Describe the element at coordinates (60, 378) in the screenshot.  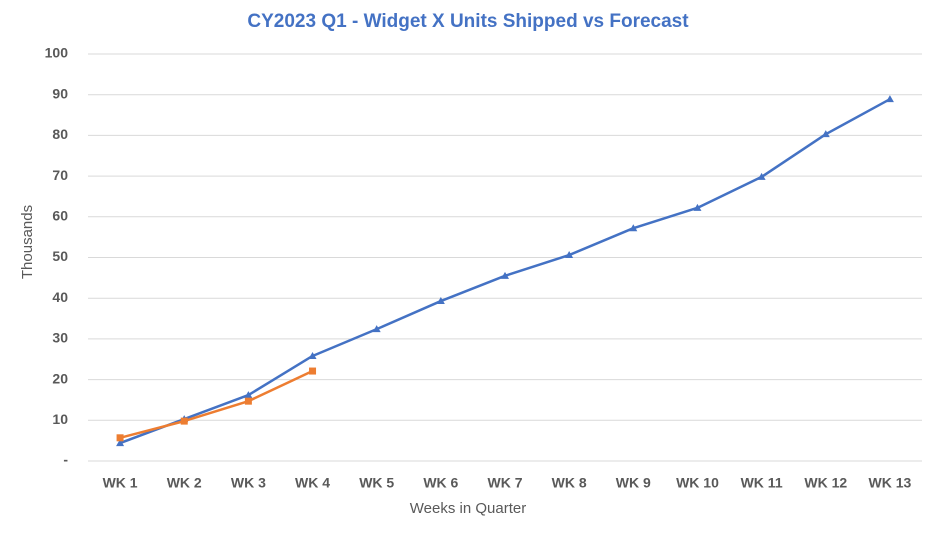
I see `y-tick-label: 20` at that location.